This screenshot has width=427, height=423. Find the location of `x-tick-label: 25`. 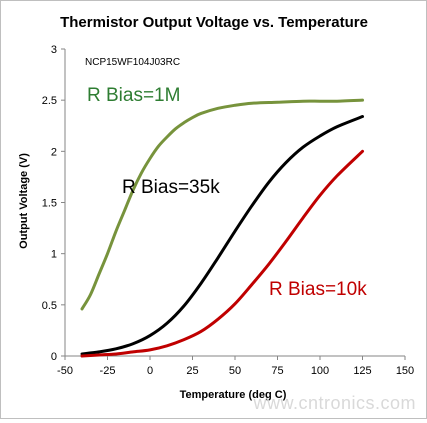

x-tick-label: 25 is located at coordinates (192, 371).